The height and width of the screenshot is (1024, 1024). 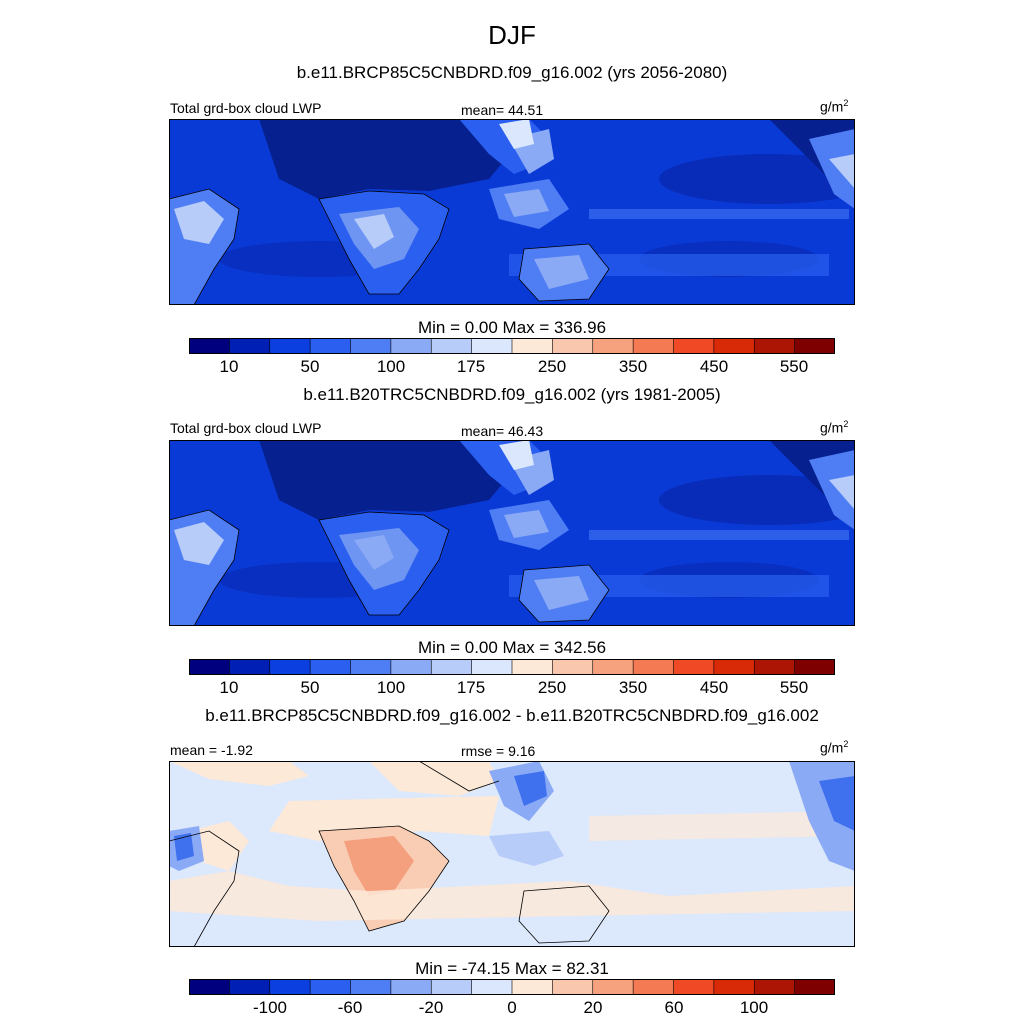 What do you see at coordinates (794, 366) in the screenshot?
I see `panel1-tick: 550` at bounding box center [794, 366].